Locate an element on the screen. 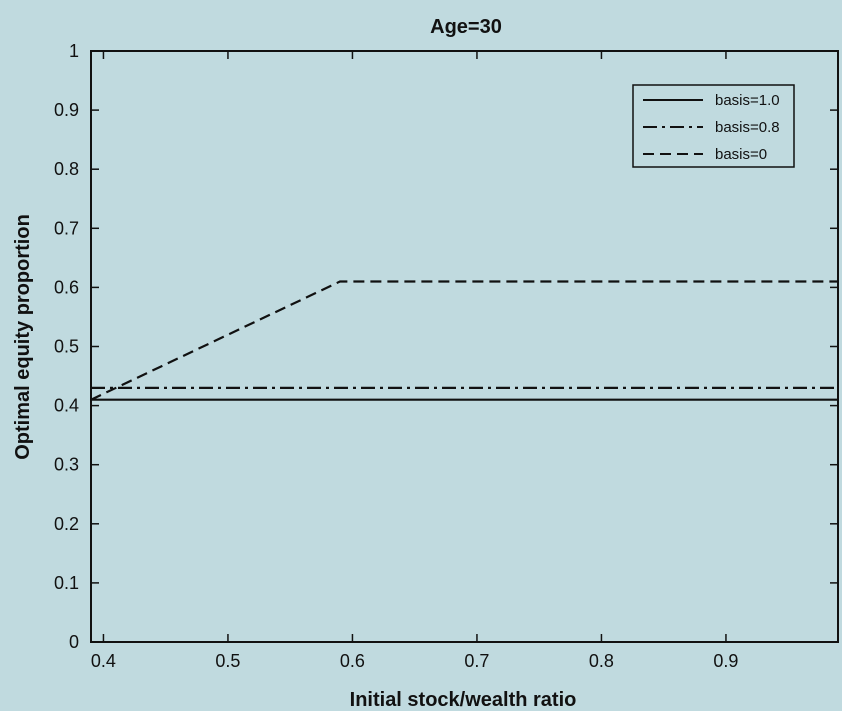 Image resolution: width=842 pixels, height=711 pixels. y-tick-label: 0.3 is located at coordinates (66, 465).